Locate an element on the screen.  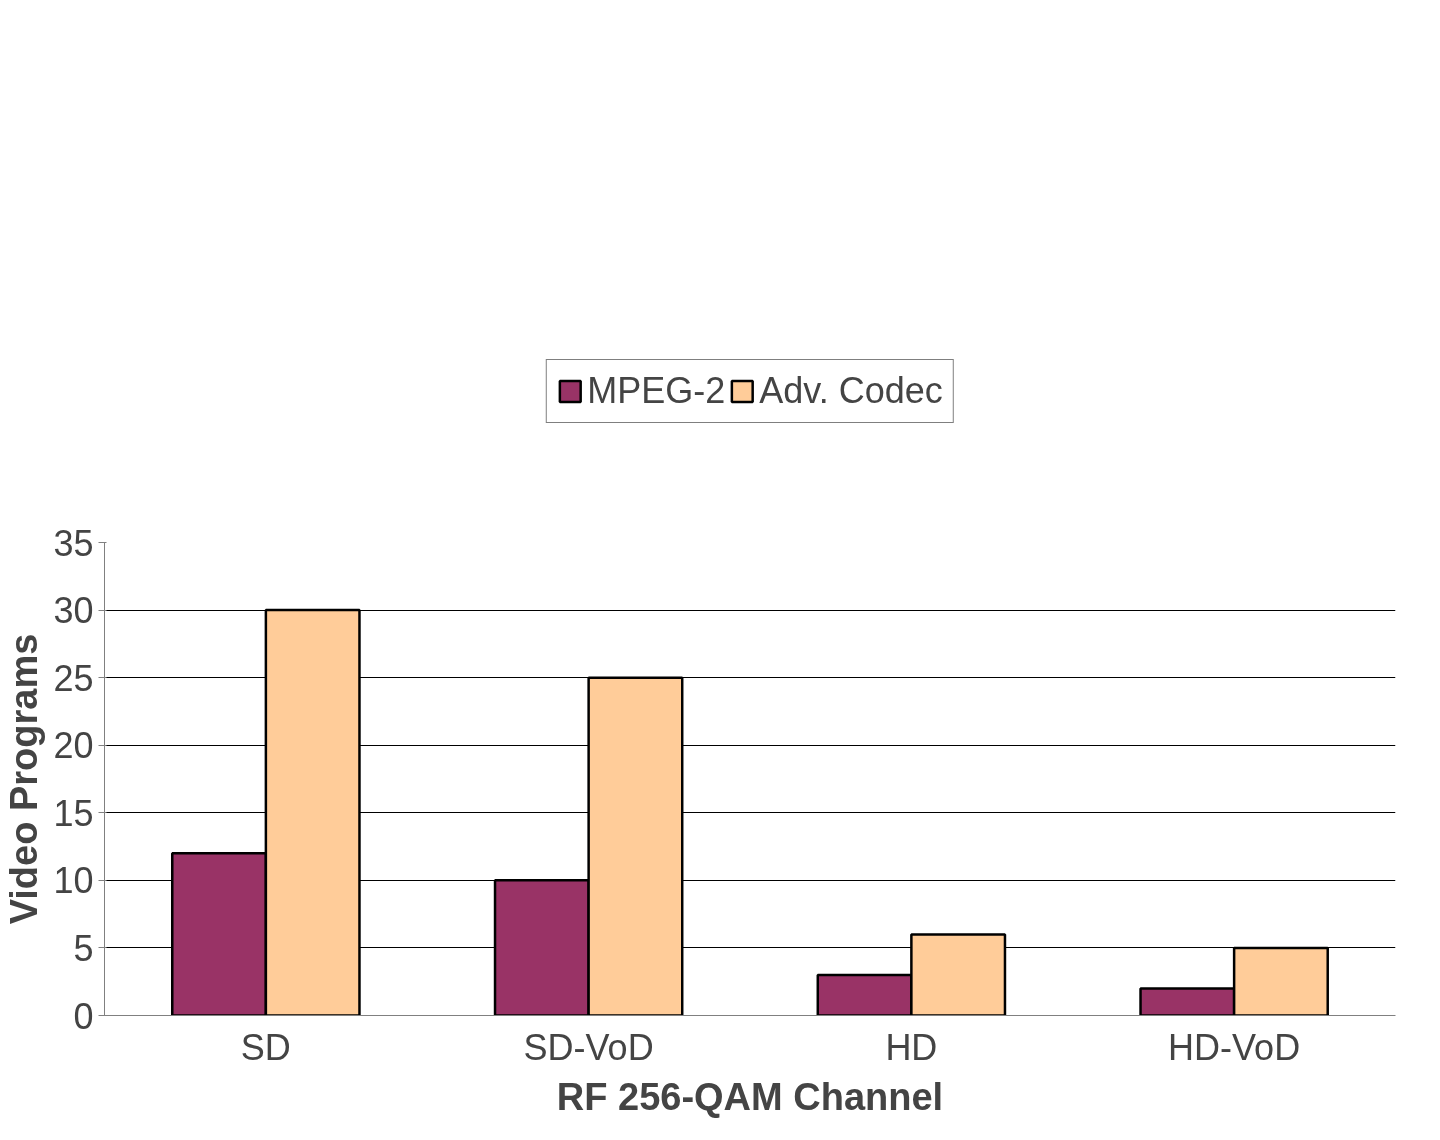
y-tick-label: 20 is located at coordinates (73, 746).